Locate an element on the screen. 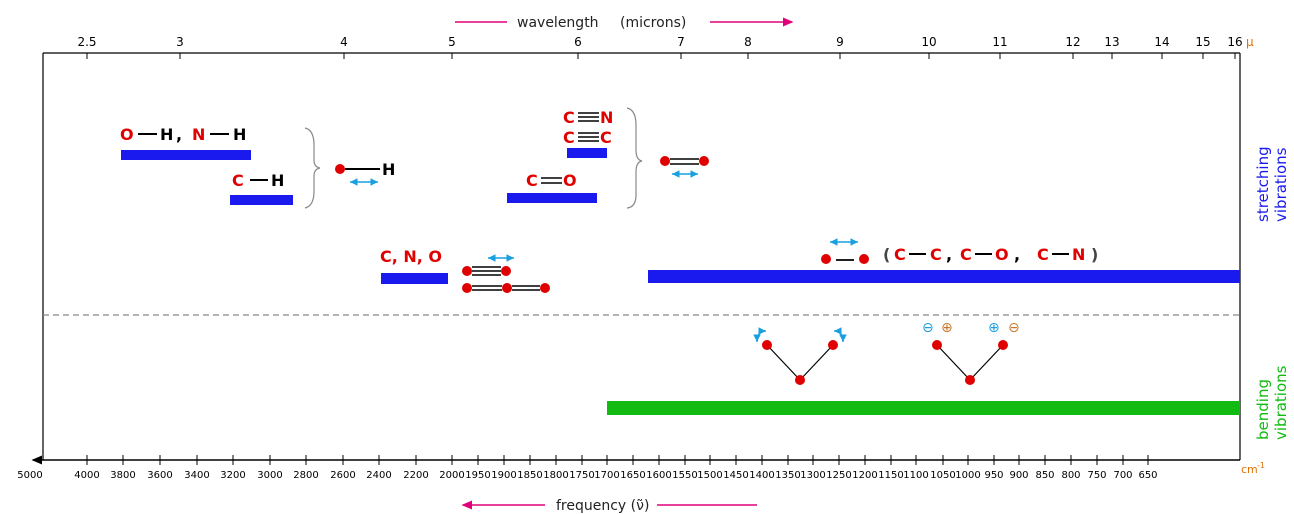 Image resolution: width=1294 pixels, height=514 pixels. frequency-tick-label: 5000 is located at coordinates (29, 475).